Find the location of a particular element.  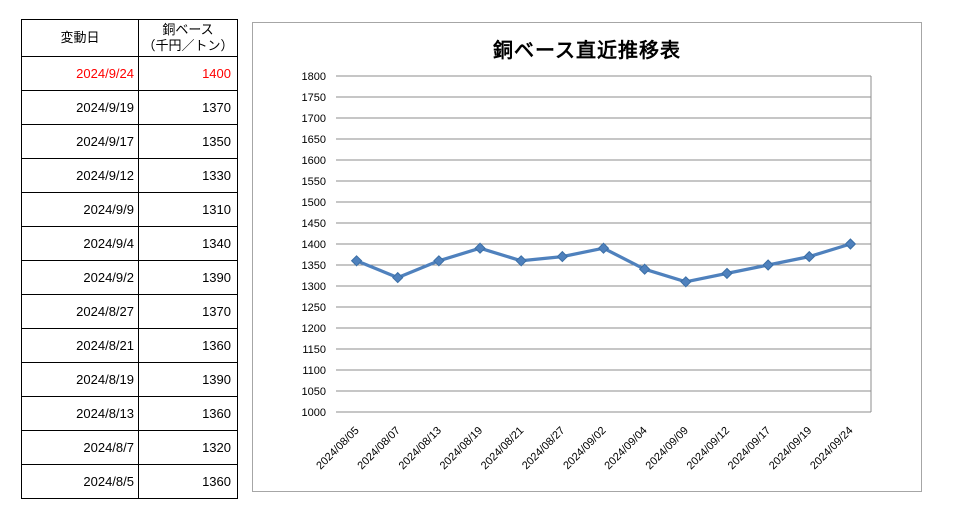

x-tick-label: 2024/08/07 is located at coordinates (378, 448).